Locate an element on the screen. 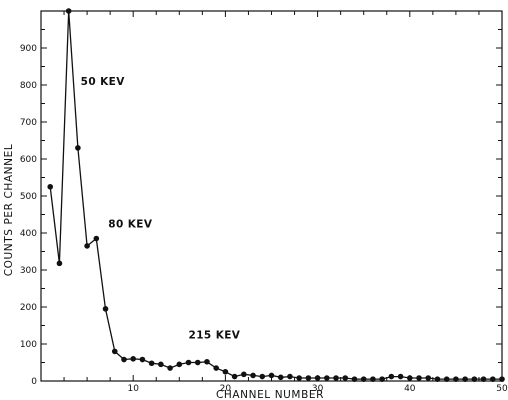 The image size is (508, 400). x-tick-label: 10 is located at coordinates (133, 389).